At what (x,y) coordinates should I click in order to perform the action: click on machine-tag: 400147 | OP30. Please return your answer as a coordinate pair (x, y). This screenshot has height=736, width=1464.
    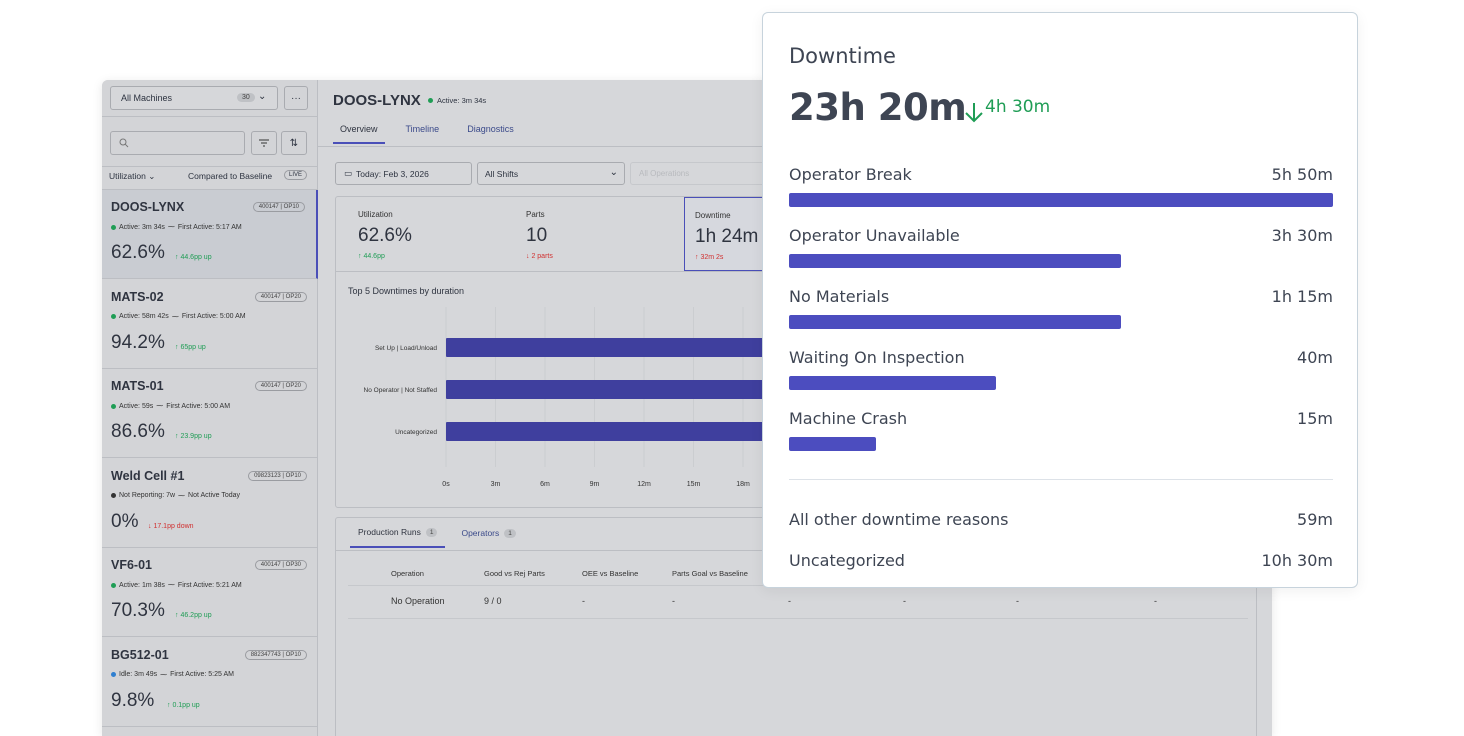
    Looking at the image, I should click on (280, 565).